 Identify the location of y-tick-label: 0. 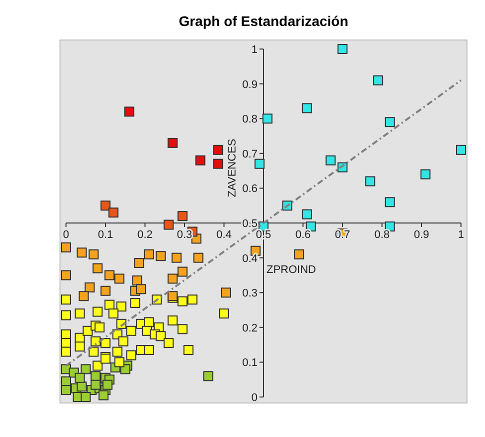
(254, 398).